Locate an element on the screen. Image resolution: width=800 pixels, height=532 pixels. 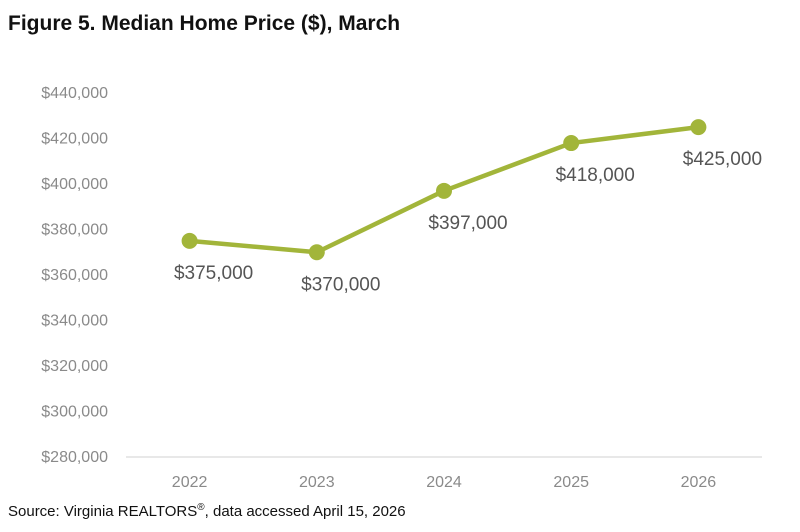
data-label: $397,000 is located at coordinates (467, 223).